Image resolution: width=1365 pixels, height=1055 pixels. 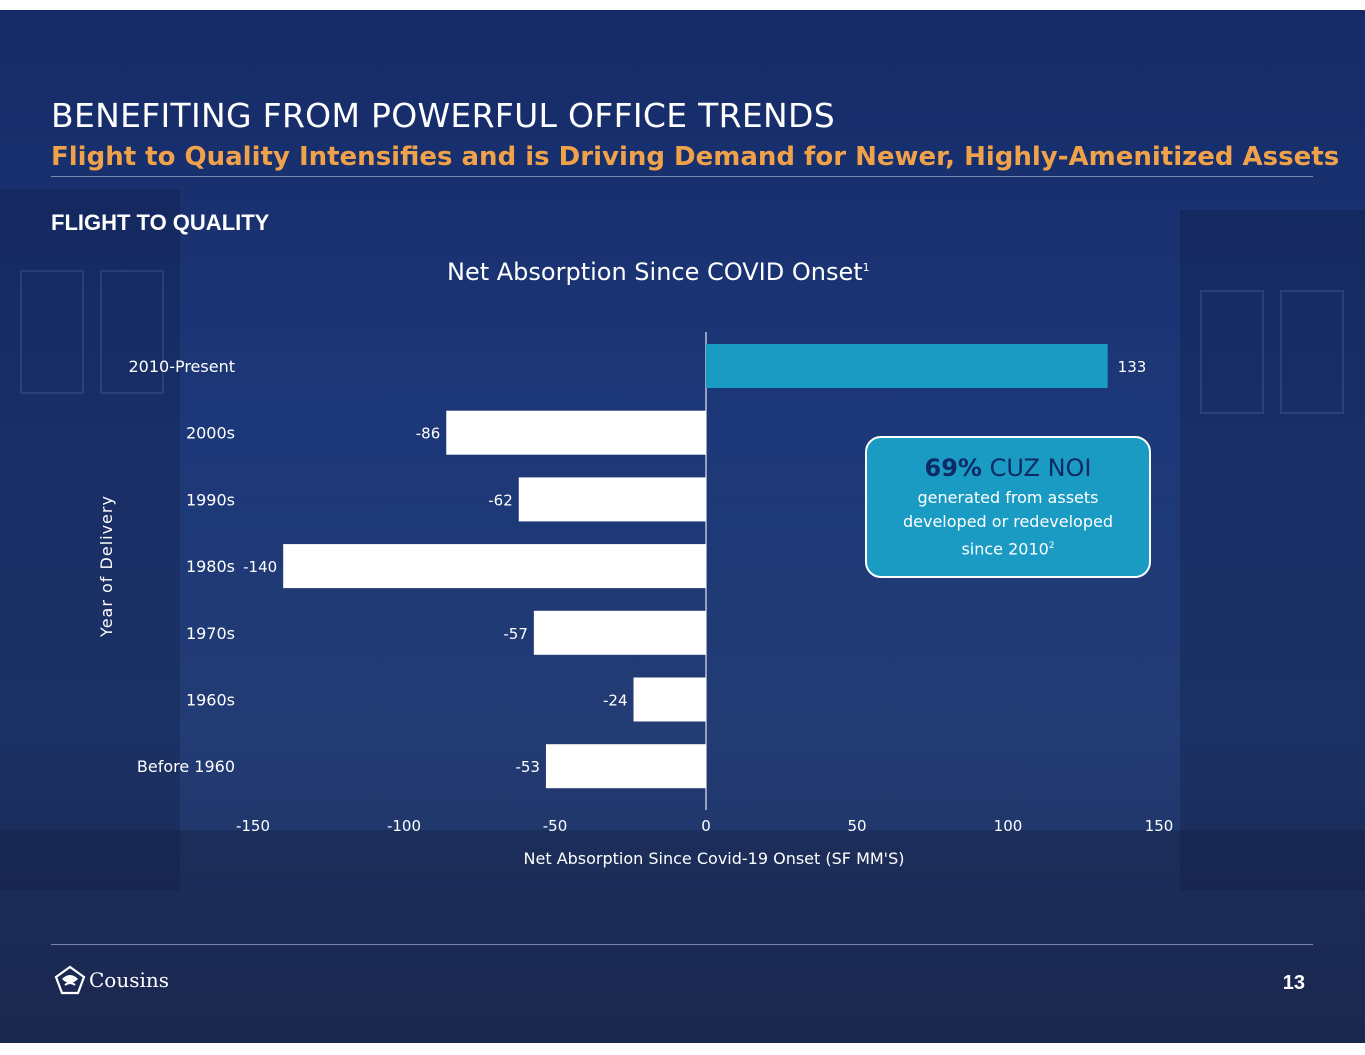 What do you see at coordinates (90, 540) in the screenshot?
I see `background-building-left` at bounding box center [90, 540].